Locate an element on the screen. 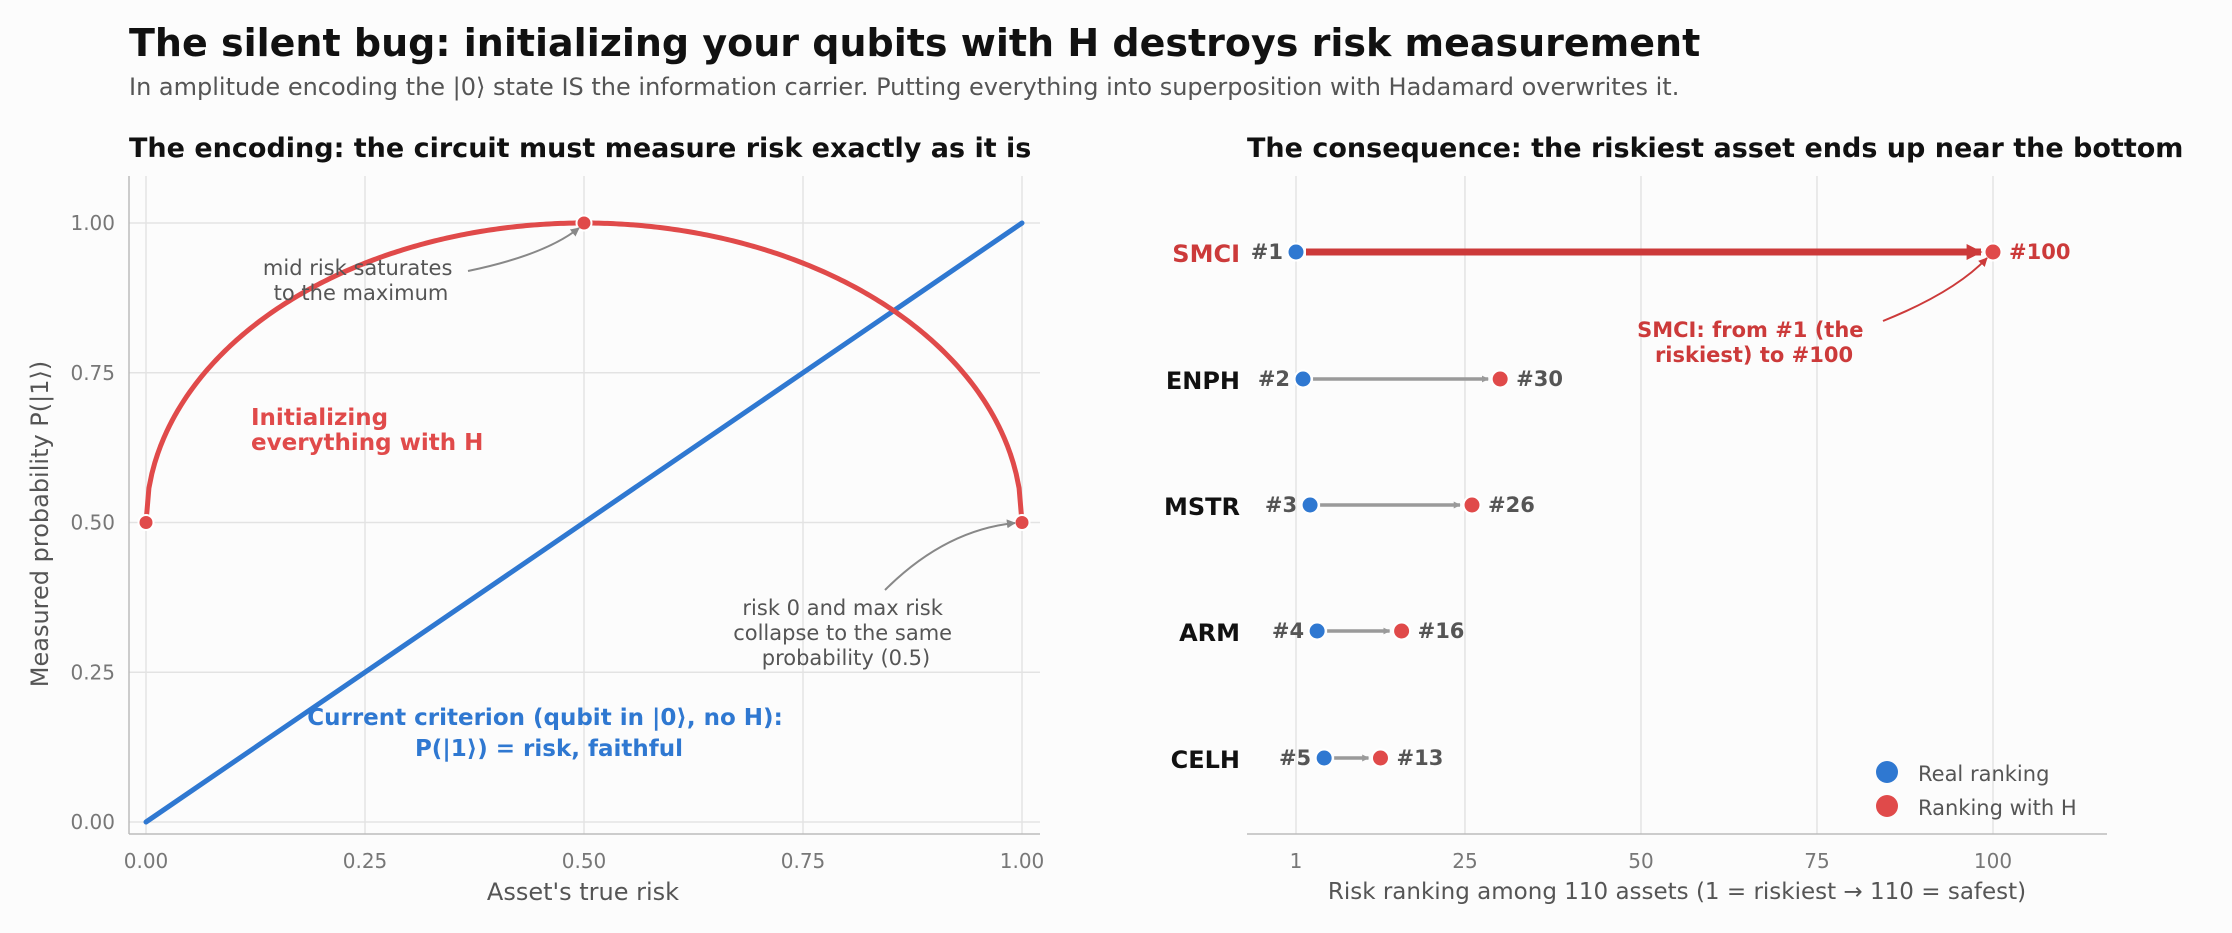  asset-ticker: ENPH is located at coordinates (1203, 381).